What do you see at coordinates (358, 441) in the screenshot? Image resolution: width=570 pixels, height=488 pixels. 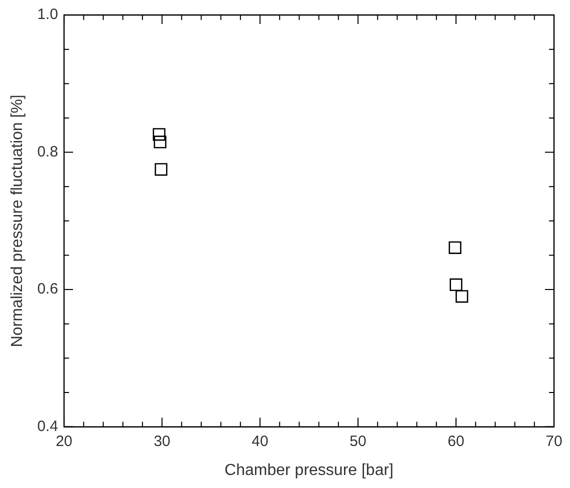 I see `x-tick-label: 50` at bounding box center [358, 441].